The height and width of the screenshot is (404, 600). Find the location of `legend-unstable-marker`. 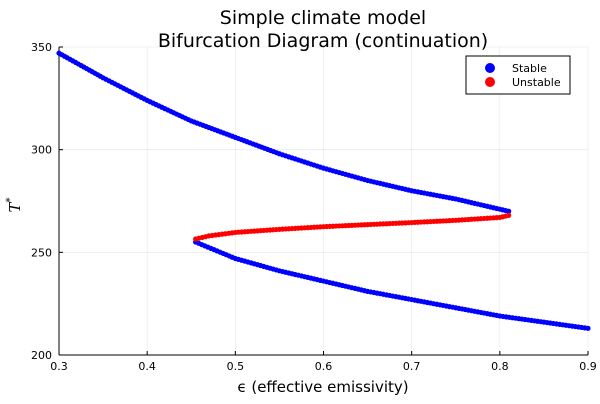

legend-unstable-marker is located at coordinates (490, 82).